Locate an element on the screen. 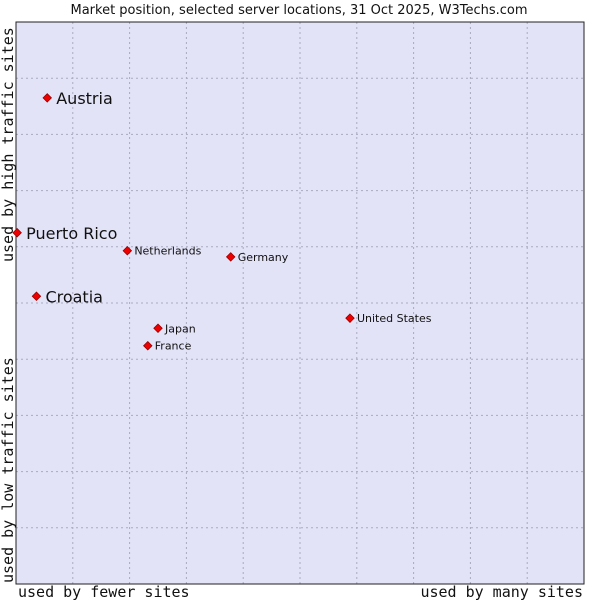  point-marker-austria is located at coordinates (47, 98).